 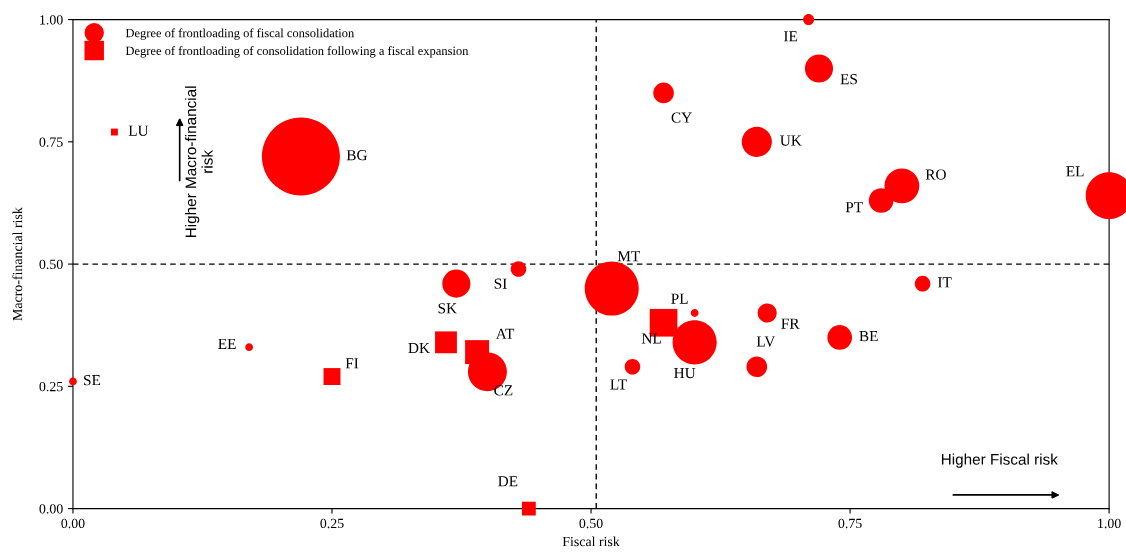 I want to click on annotation: FI, so click(x=352, y=363).